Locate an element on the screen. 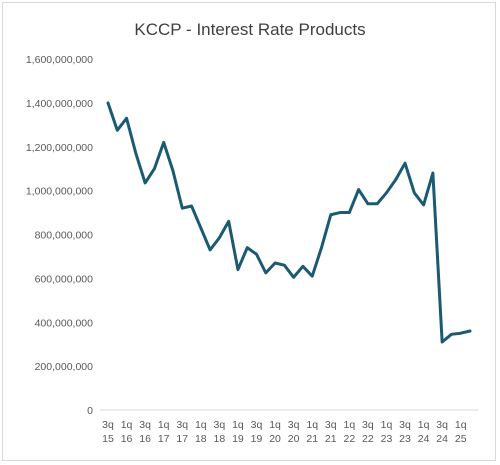 The image size is (500, 465). y-tick-label: 400,000,000 is located at coordinates (64, 323).